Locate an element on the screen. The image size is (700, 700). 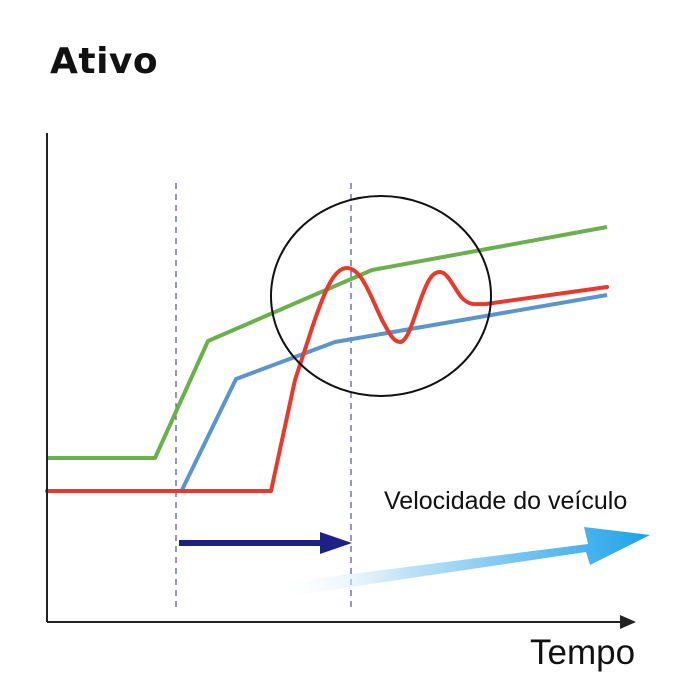
x-axis-arrowhead is located at coordinates (628, 622).